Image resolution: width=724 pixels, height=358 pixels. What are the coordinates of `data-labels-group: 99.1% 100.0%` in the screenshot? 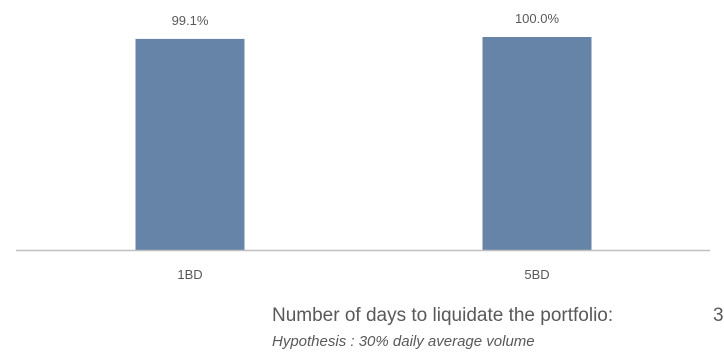 It's located at (366, 19).